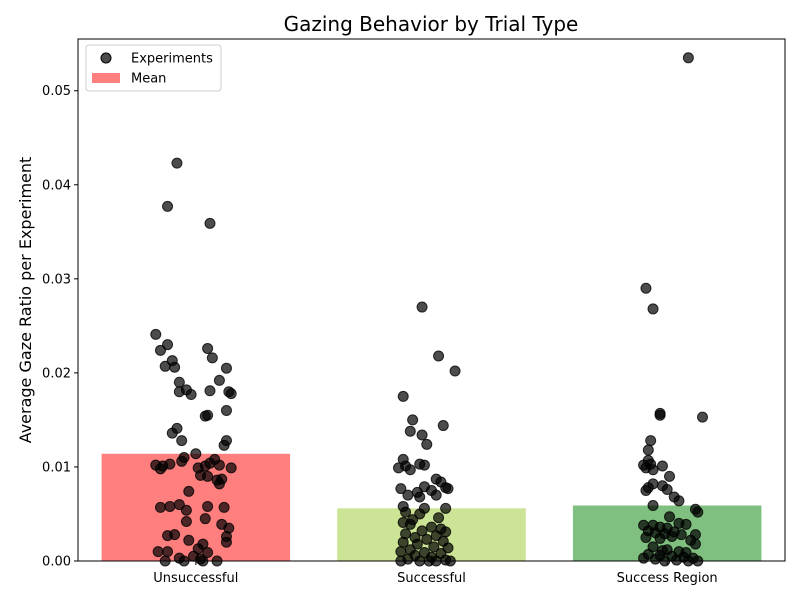  I want to click on x-tick-label: Success Region, so click(667, 578).